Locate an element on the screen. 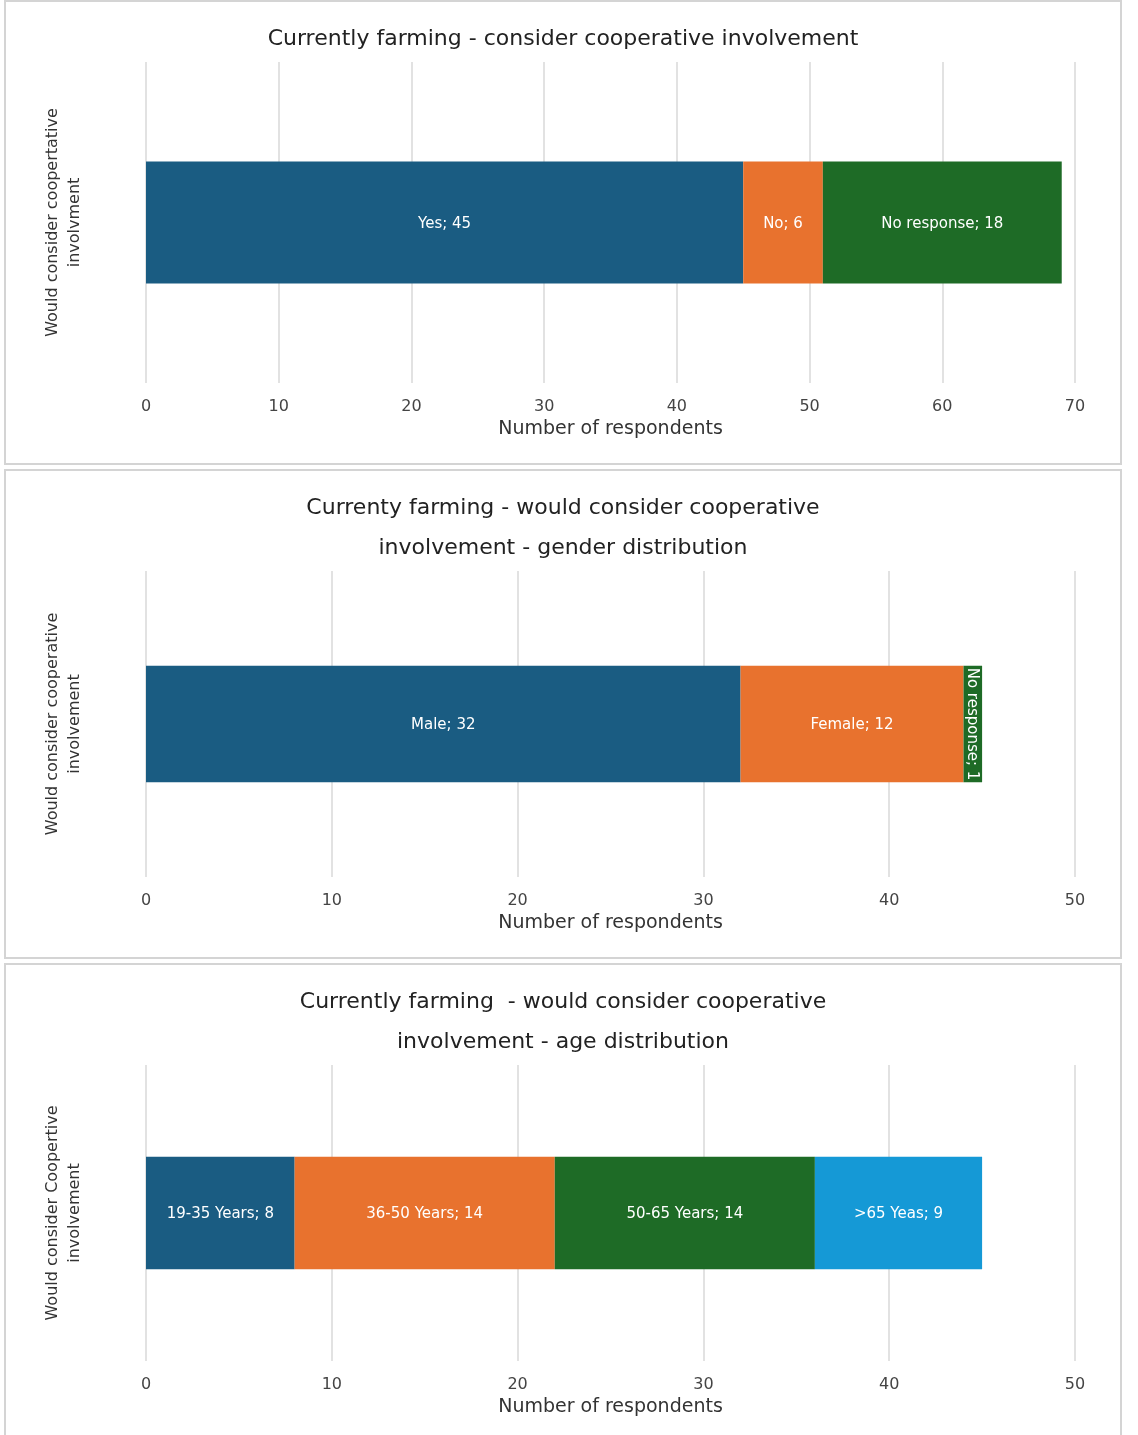 Image resolution: width=1138 pixels, height=1435 pixels. data-label: >65 Yeas; 9 is located at coordinates (898, 1213).